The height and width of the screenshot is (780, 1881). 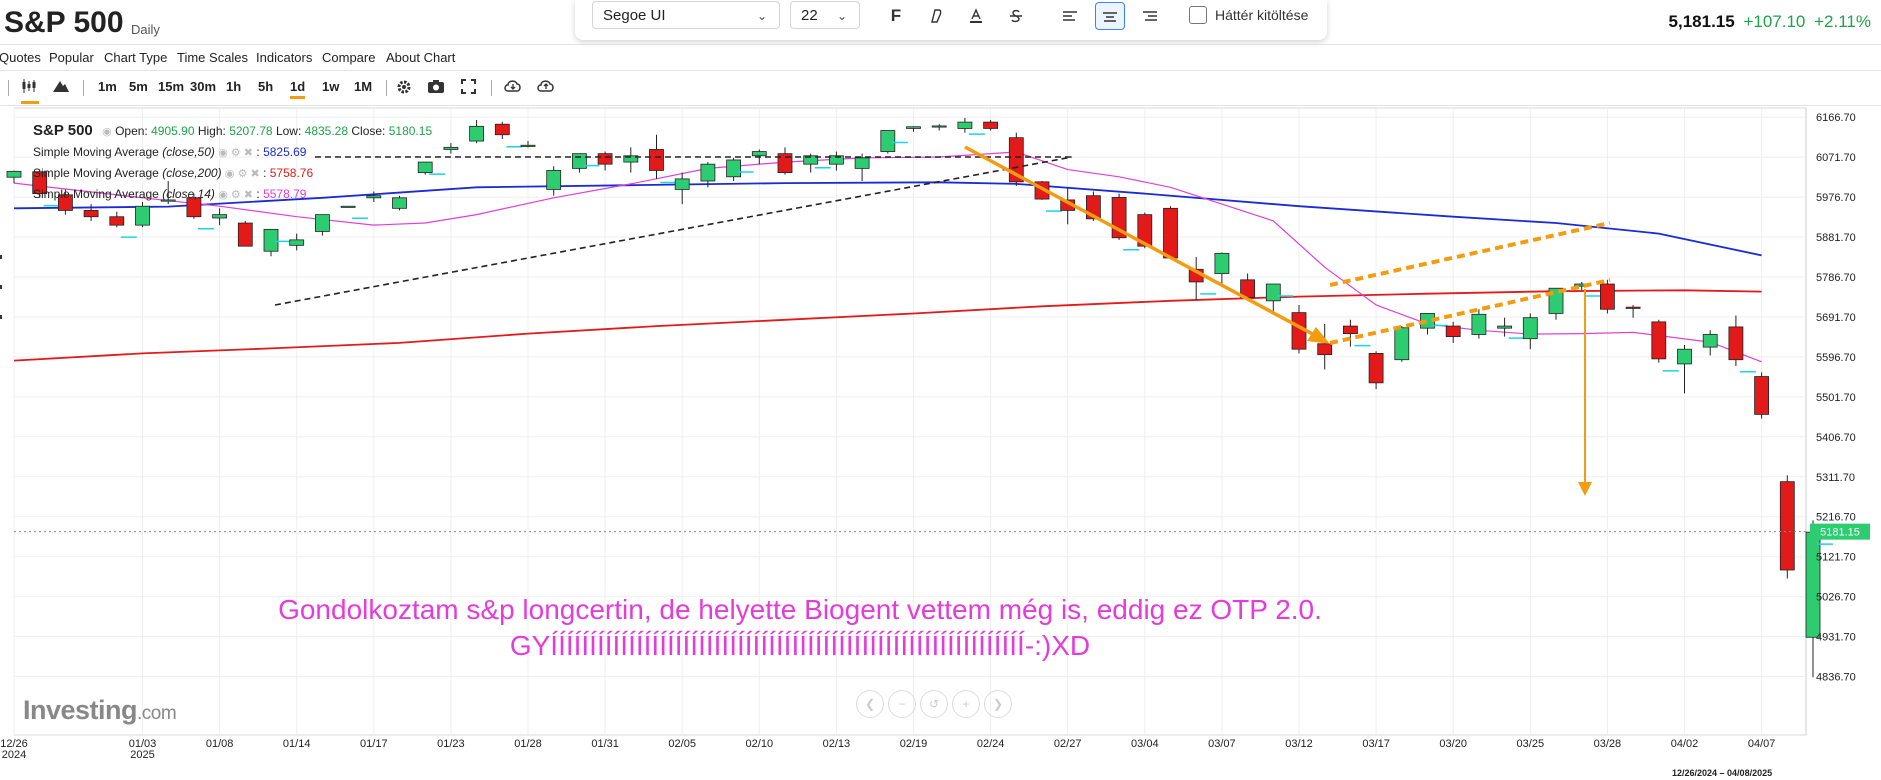 What do you see at coordinates (936, 16) in the screenshot?
I see `italic-button` at bounding box center [936, 16].